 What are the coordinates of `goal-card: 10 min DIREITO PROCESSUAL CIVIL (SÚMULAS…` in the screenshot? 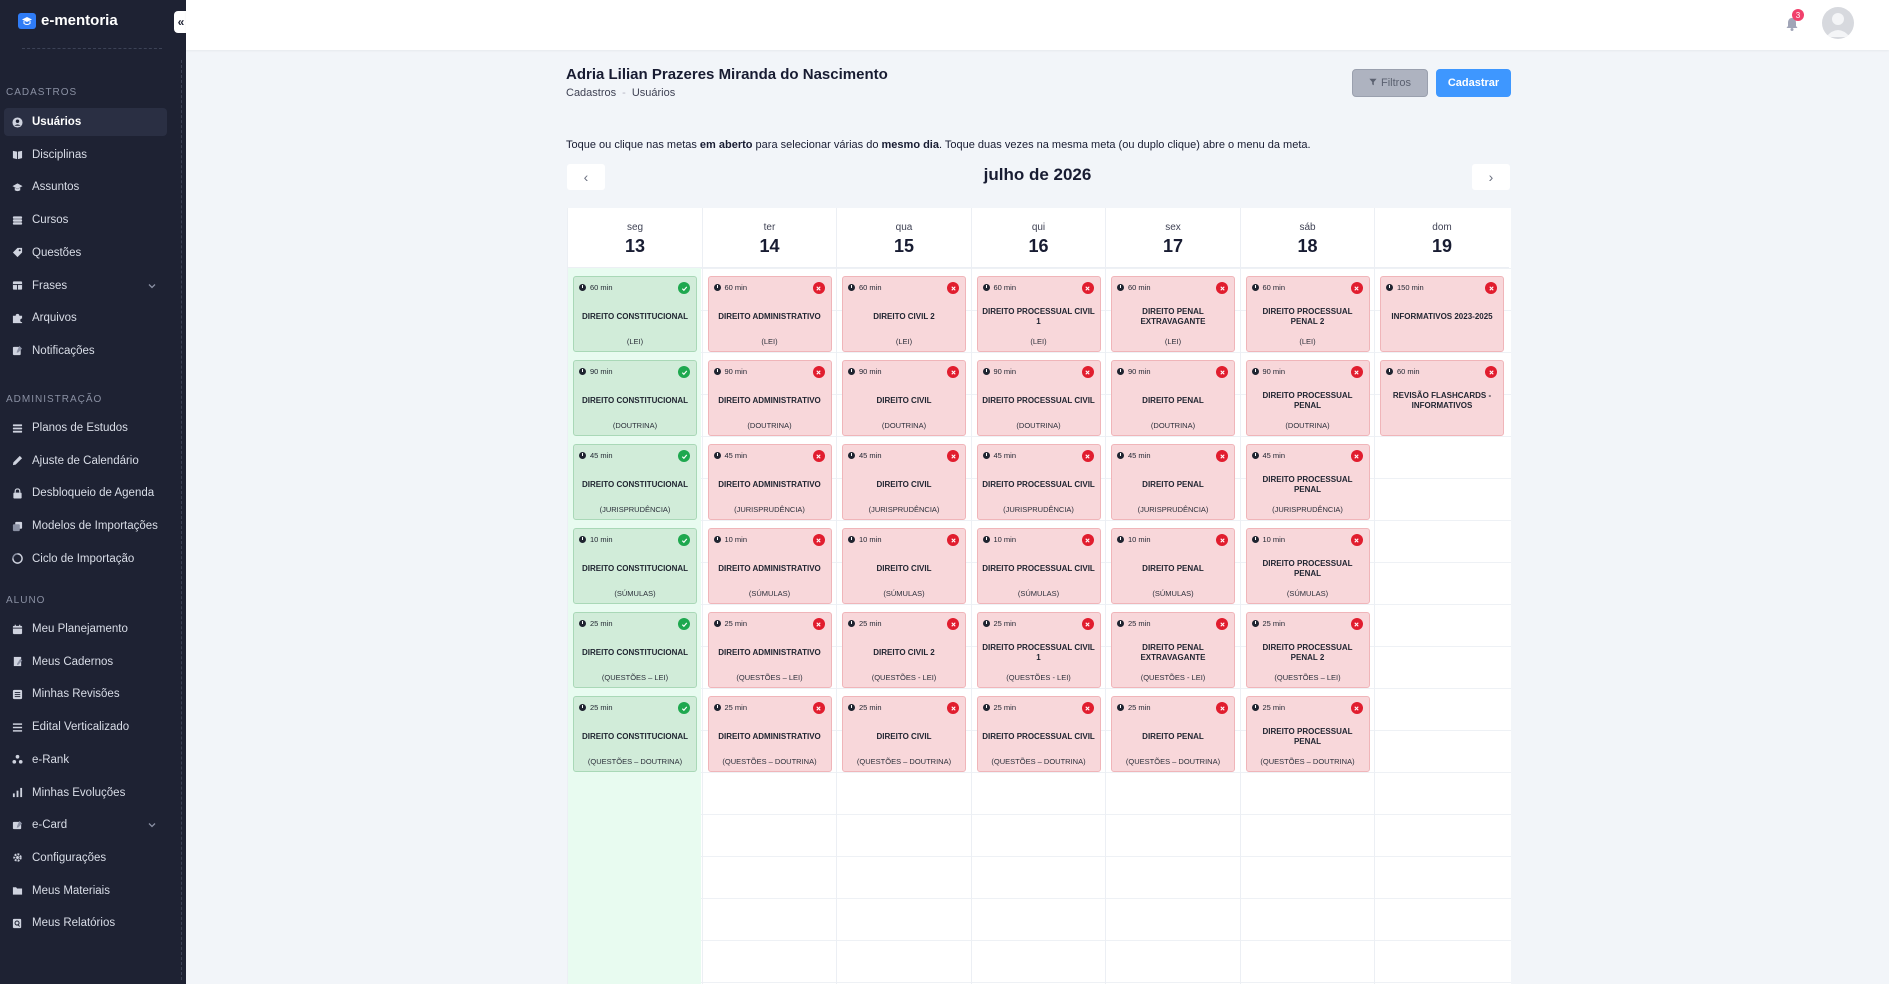 It's located at (1038, 566).